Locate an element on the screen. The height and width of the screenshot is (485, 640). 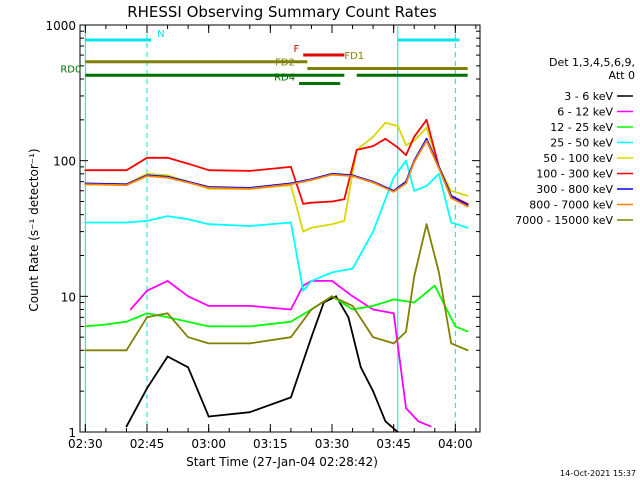
footer-date: 14-Oct-2021 15:37 is located at coordinates (598, 473).